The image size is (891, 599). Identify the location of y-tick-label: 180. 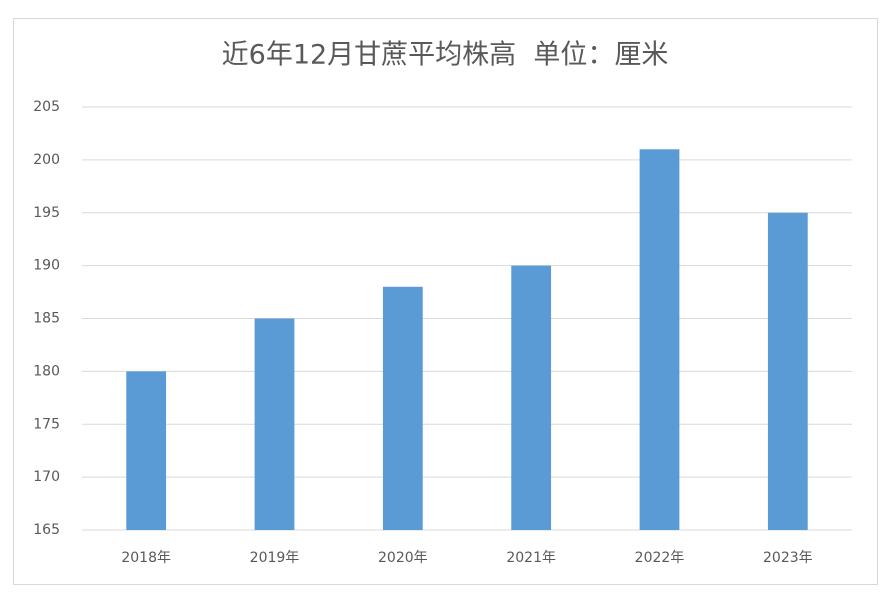
(46, 371).